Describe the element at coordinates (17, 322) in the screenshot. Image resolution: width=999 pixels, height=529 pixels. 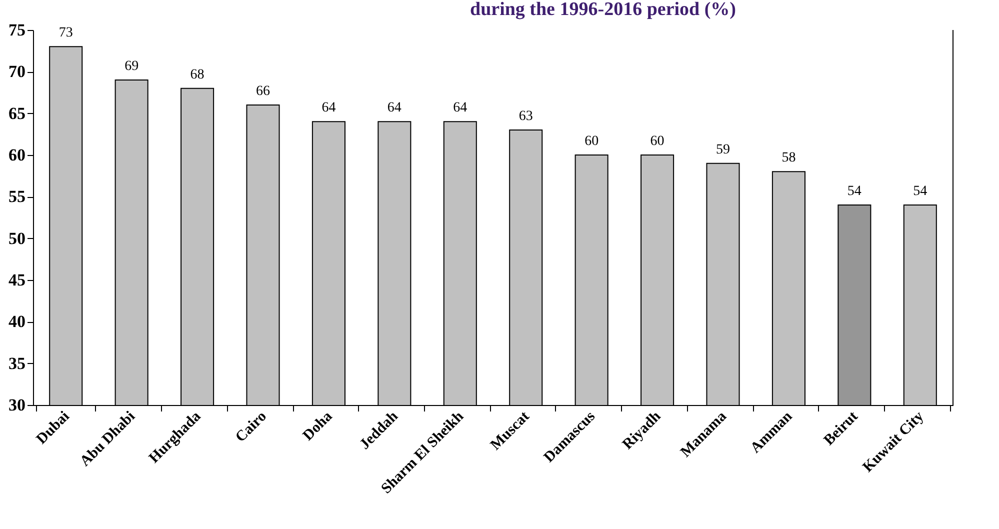
I see `y-tick-label: 40` at that location.